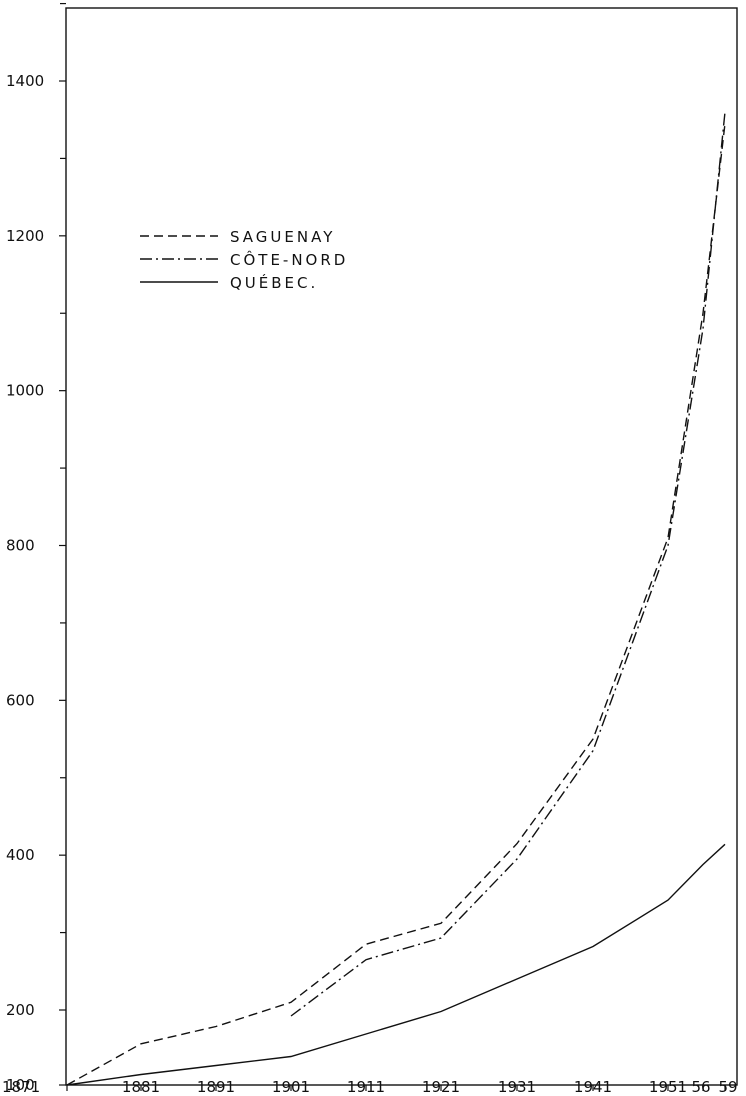 The image size is (746, 1096). I want to click on y-tick-label: 100, so click(20, 1085).